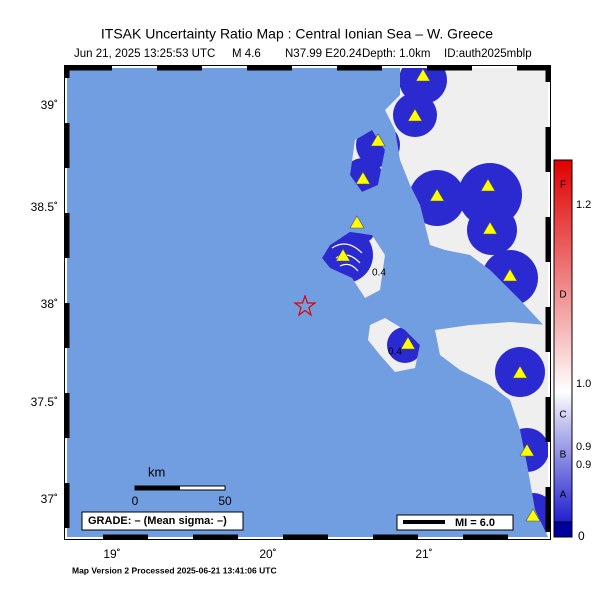 The width and height of the screenshot is (595, 610). What do you see at coordinates (563, 529) in the screenshot?
I see `colorbar-floor` at bounding box center [563, 529].